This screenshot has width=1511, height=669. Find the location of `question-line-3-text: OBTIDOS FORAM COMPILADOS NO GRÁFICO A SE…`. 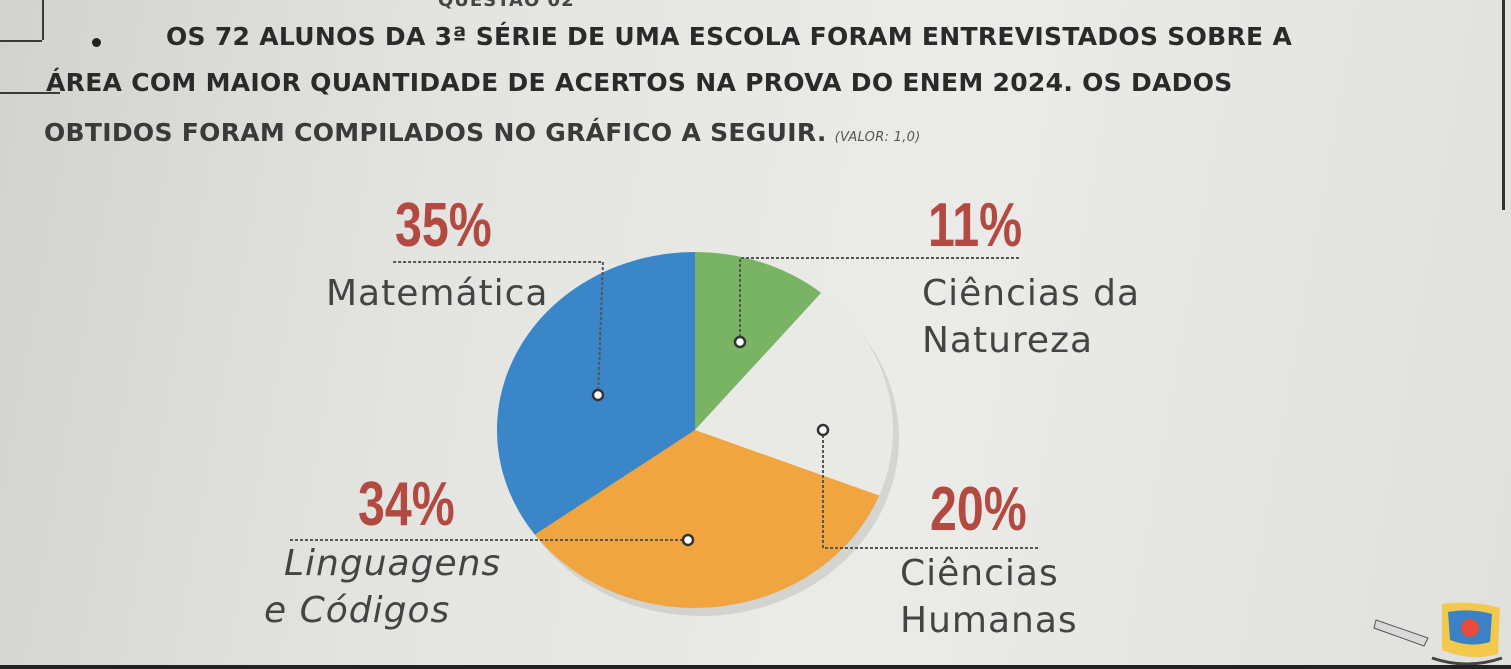

question-line-3-text: OBTIDOS FORAM COMPILADOS NO GRÁFICO A SE… is located at coordinates (435, 132).